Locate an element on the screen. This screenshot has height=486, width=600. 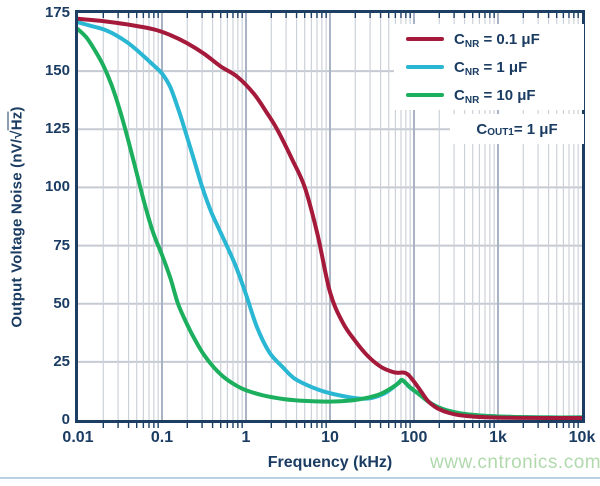
x-axis-title: Frequency (kHz) is located at coordinates (330, 462).